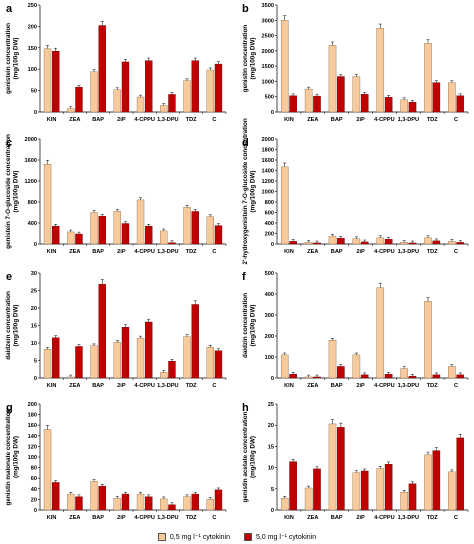 The height and width of the screenshot is (544, 474). What do you see at coordinates (245, 325) in the screenshot?
I see `y-axis-label-line: daidzin concentration` at bounding box center [245, 325].